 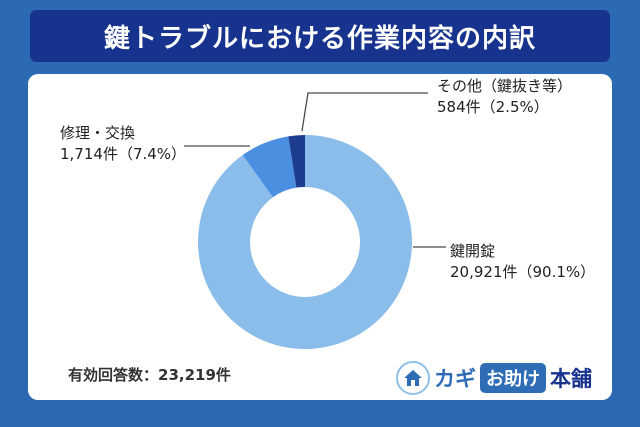 What do you see at coordinates (513, 378) in the screenshot?
I see `logo-text-otasuke: お助け` at bounding box center [513, 378].